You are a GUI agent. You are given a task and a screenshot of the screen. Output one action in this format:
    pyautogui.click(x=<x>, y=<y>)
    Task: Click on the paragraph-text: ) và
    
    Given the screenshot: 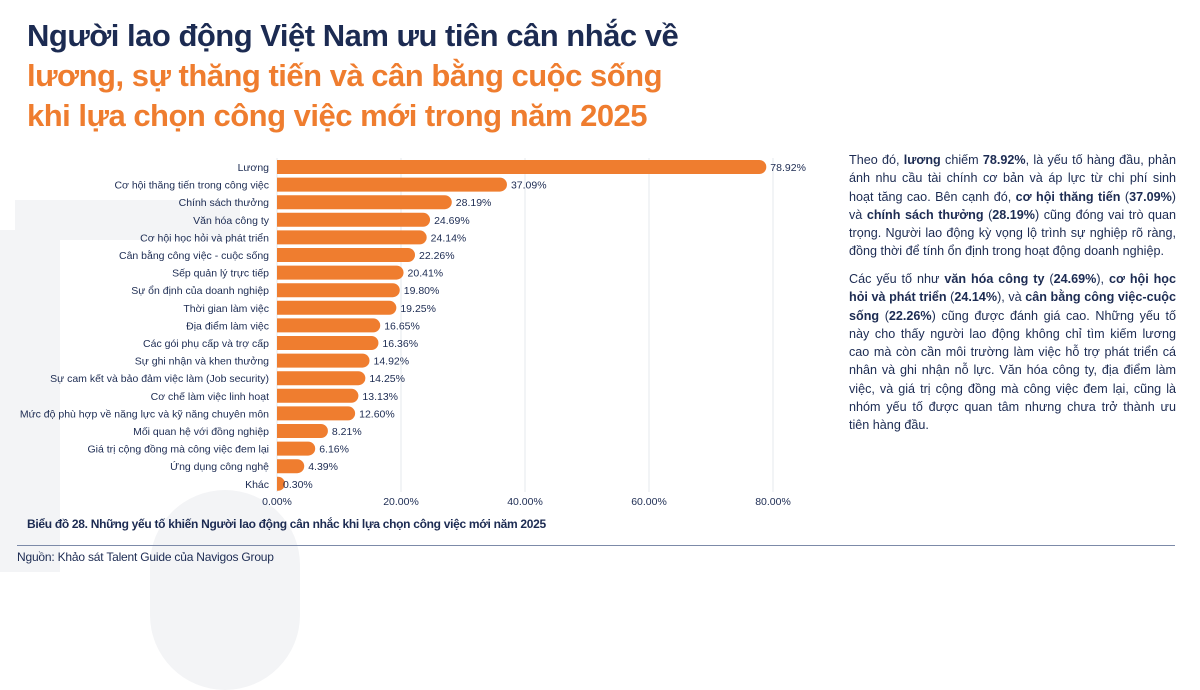 What is the action you would take?
    pyautogui.click(x=1012, y=205)
    